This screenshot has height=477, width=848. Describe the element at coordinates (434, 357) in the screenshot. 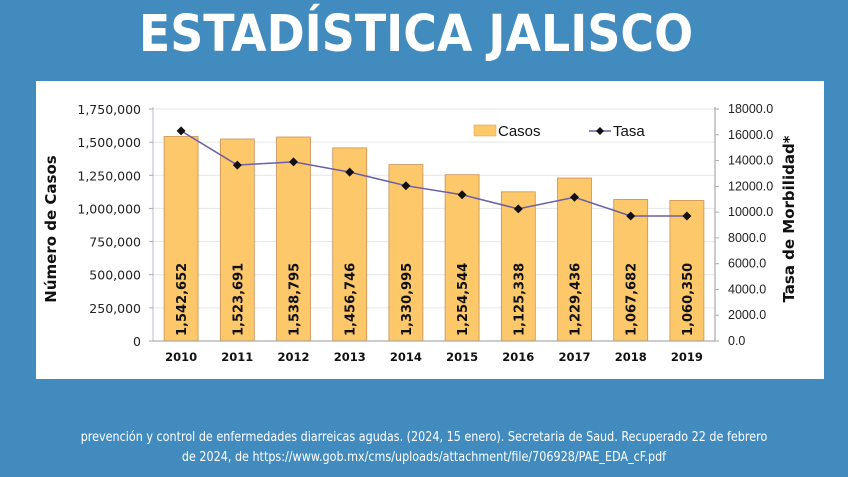

I see `x-axis-ticks: 2010 2011 2012 2013 2014 2015 2016 2017 2018 2019` at that location.